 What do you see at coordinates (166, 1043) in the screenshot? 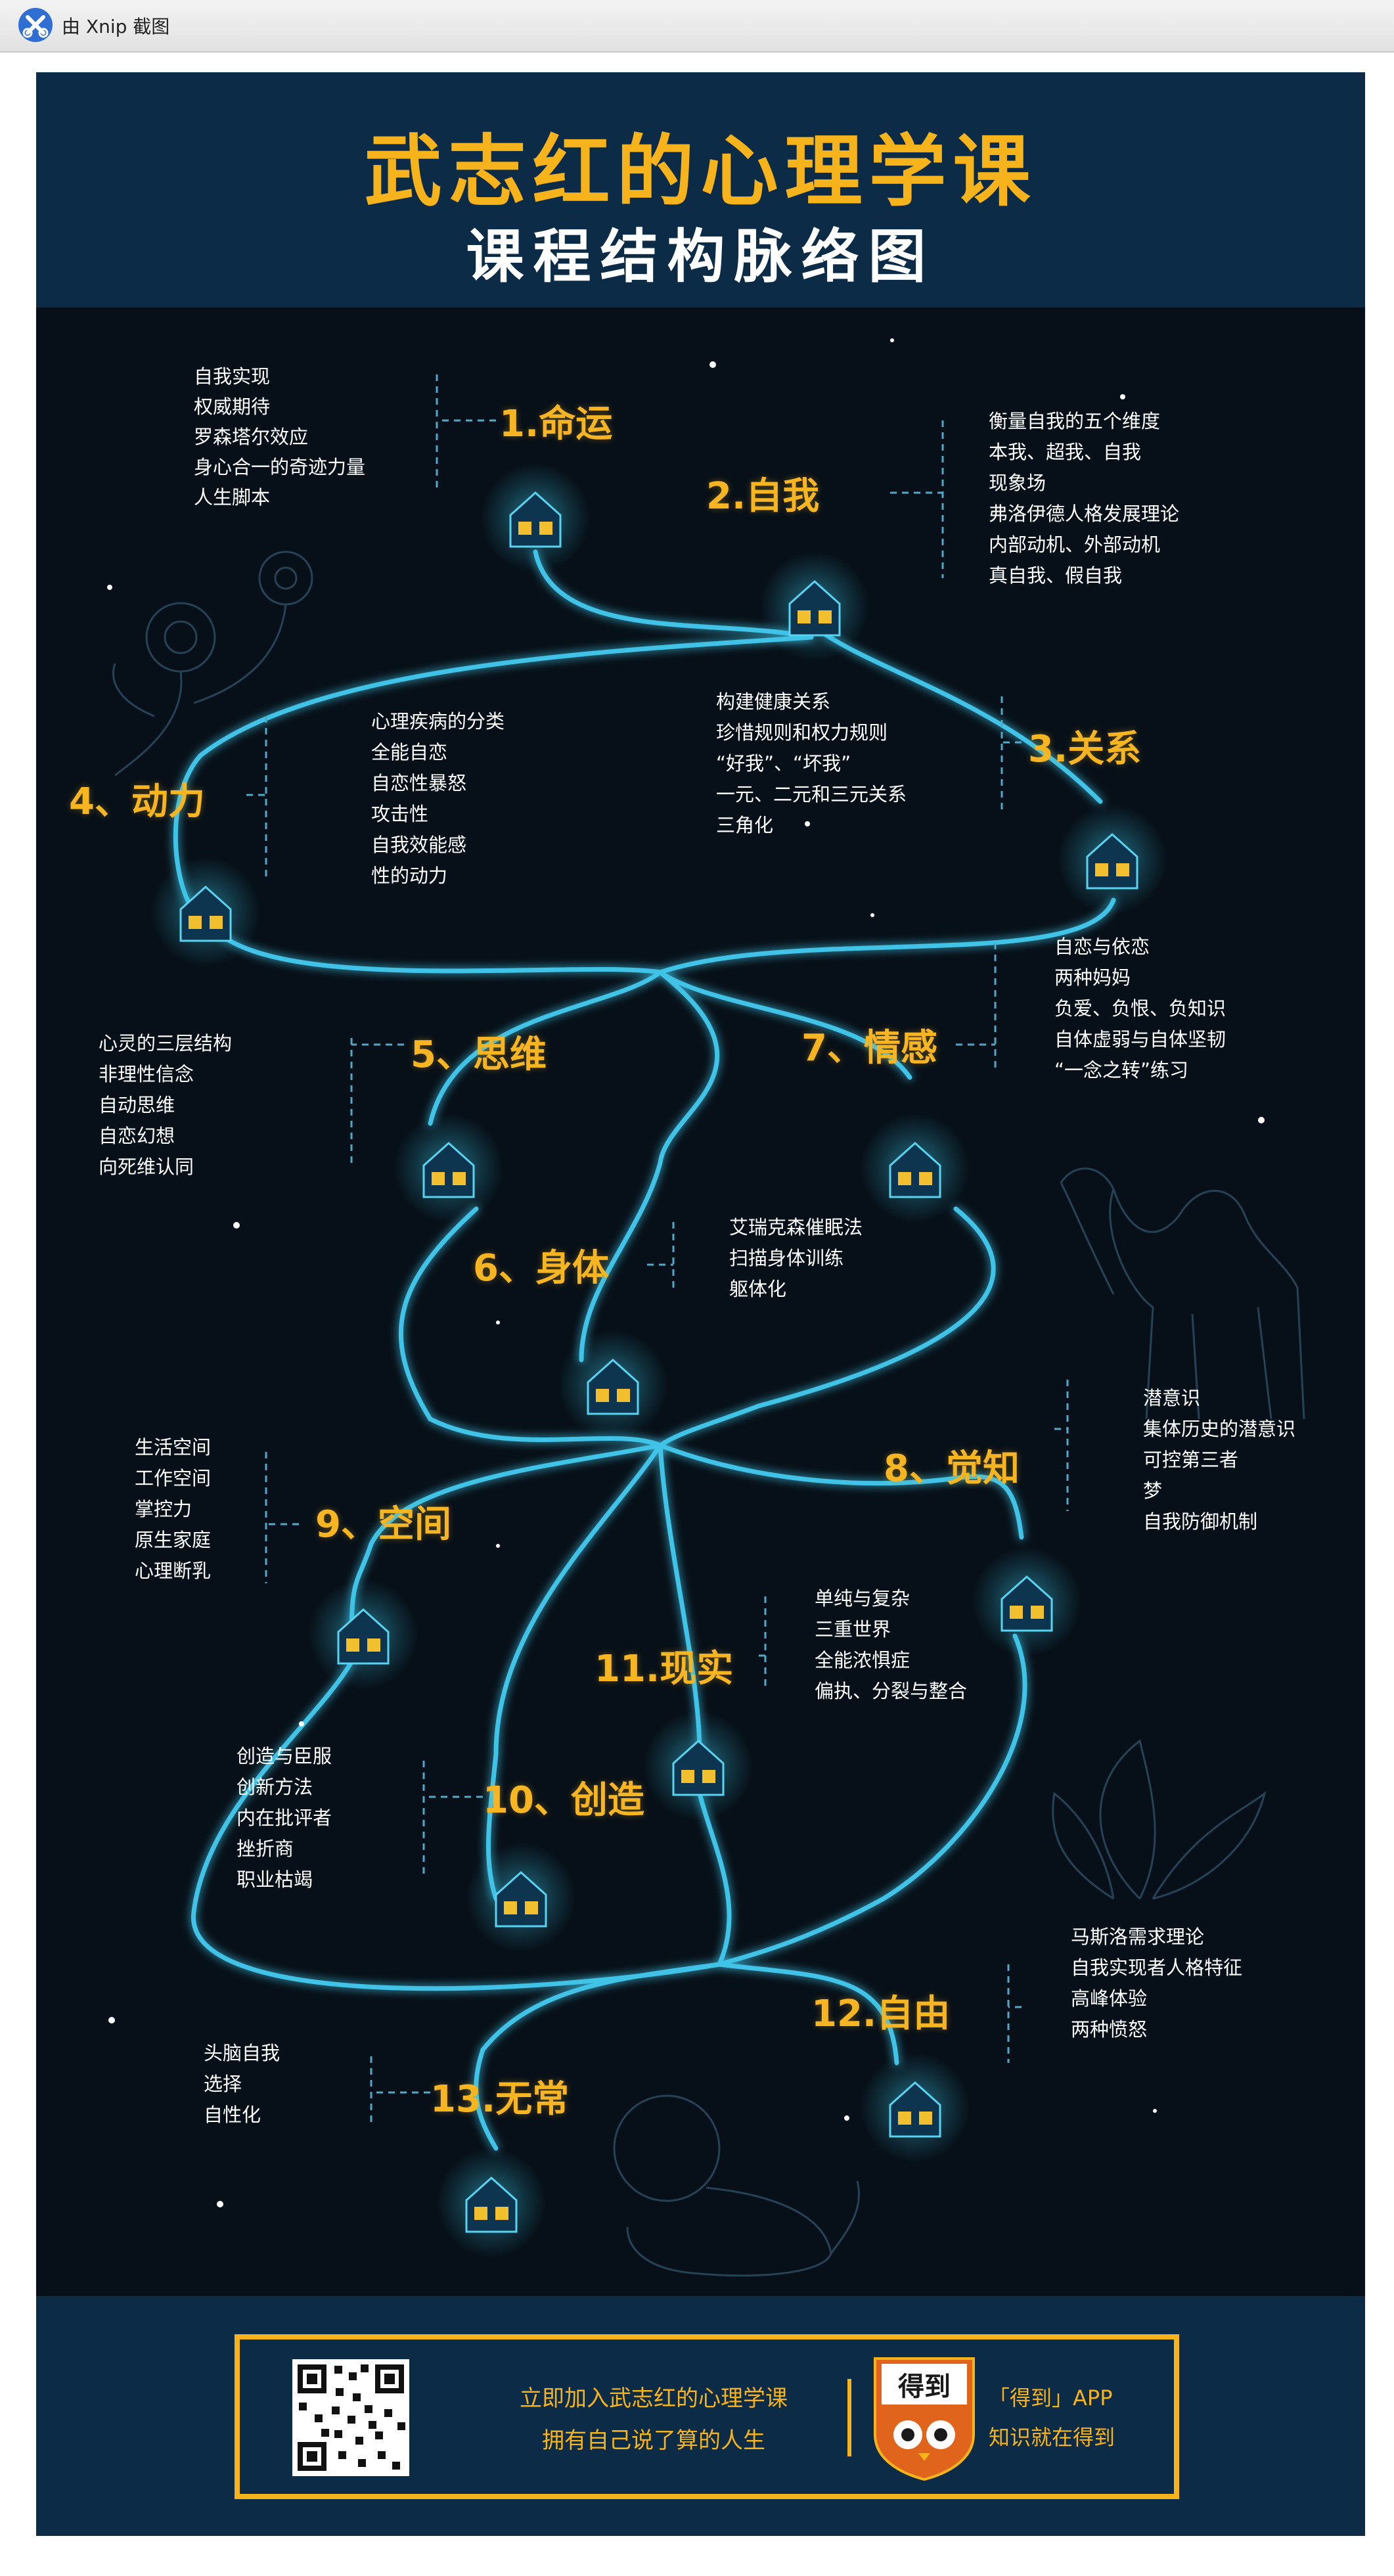
I see `topic-item: 心灵的三层结构` at bounding box center [166, 1043].